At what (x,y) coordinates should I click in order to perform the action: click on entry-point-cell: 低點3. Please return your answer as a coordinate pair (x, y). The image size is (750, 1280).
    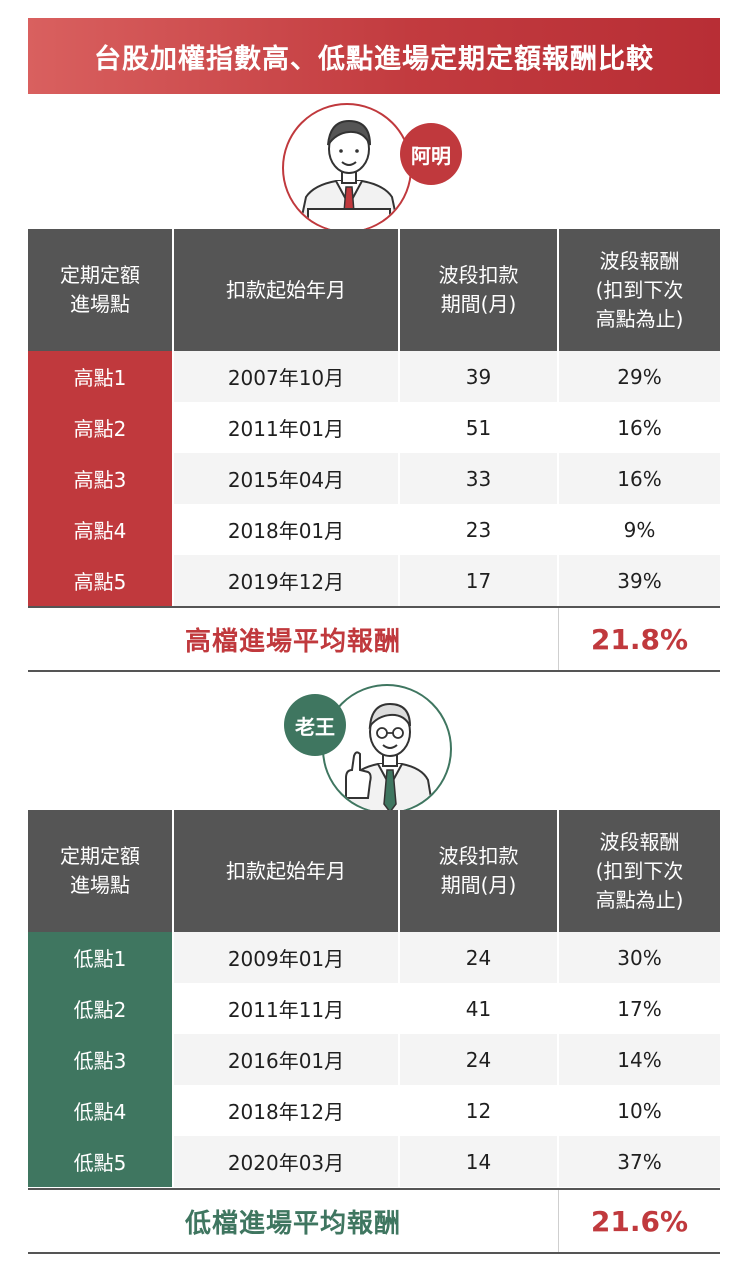
    Looking at the image, I should click on (100, 1059).